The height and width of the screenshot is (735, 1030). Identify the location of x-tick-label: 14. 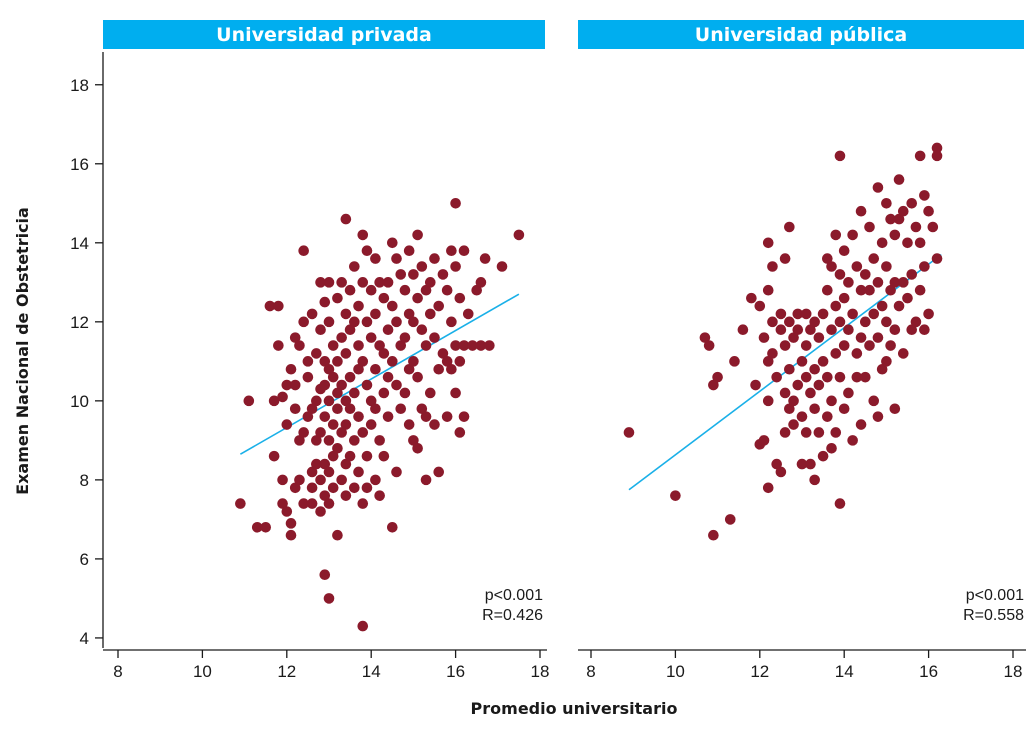
(844, 671).